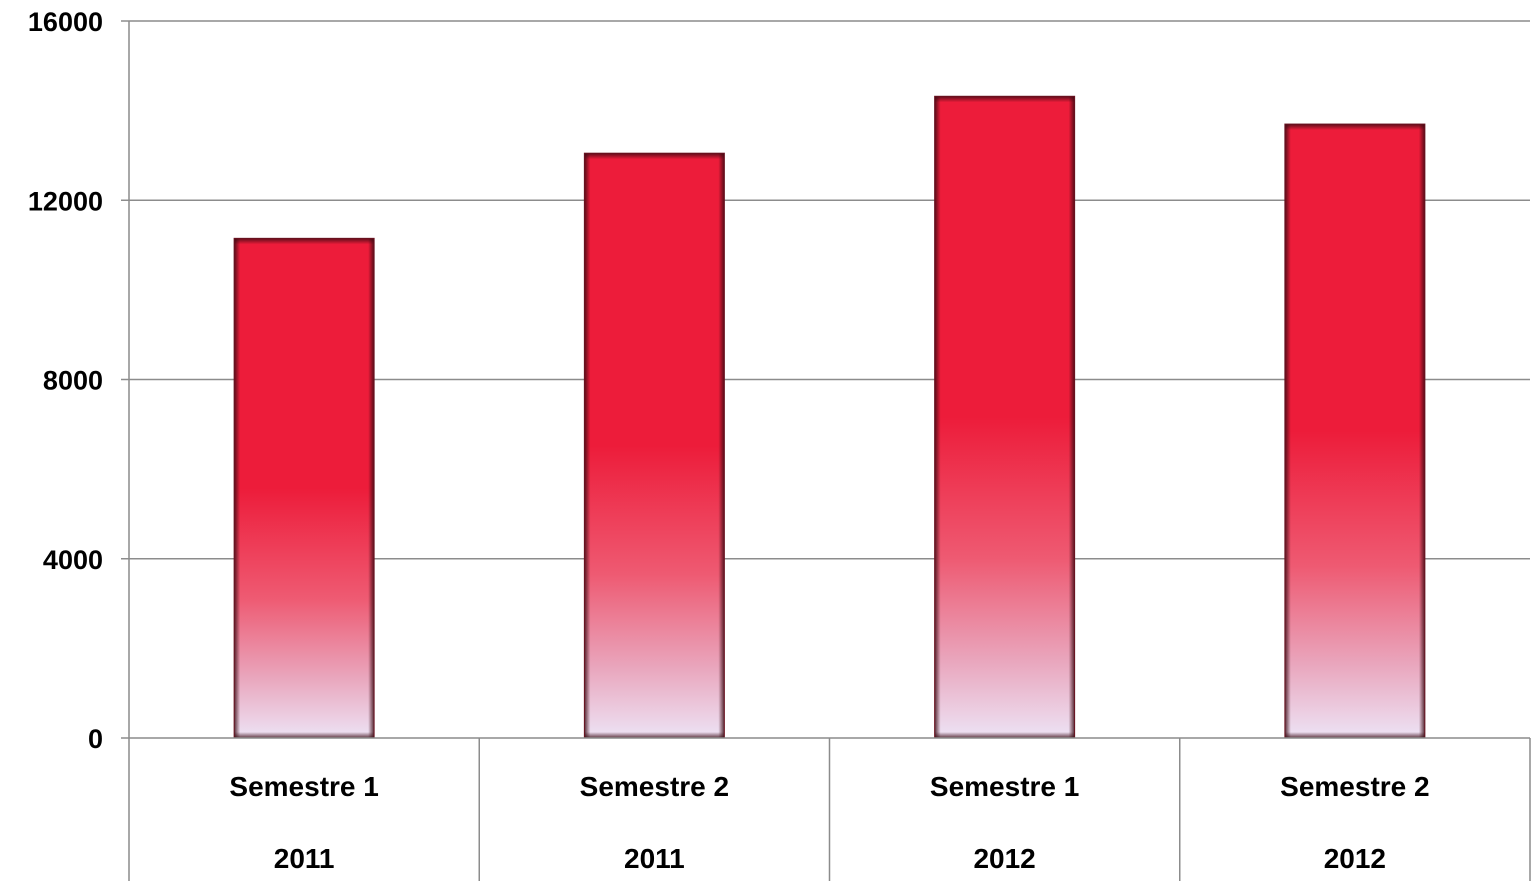 The image size is (1536, 881). What do you see at coordinates (65, 22) in the screenshot?
I see `y-tick-label: 16000` at bounding box center [65, 22].